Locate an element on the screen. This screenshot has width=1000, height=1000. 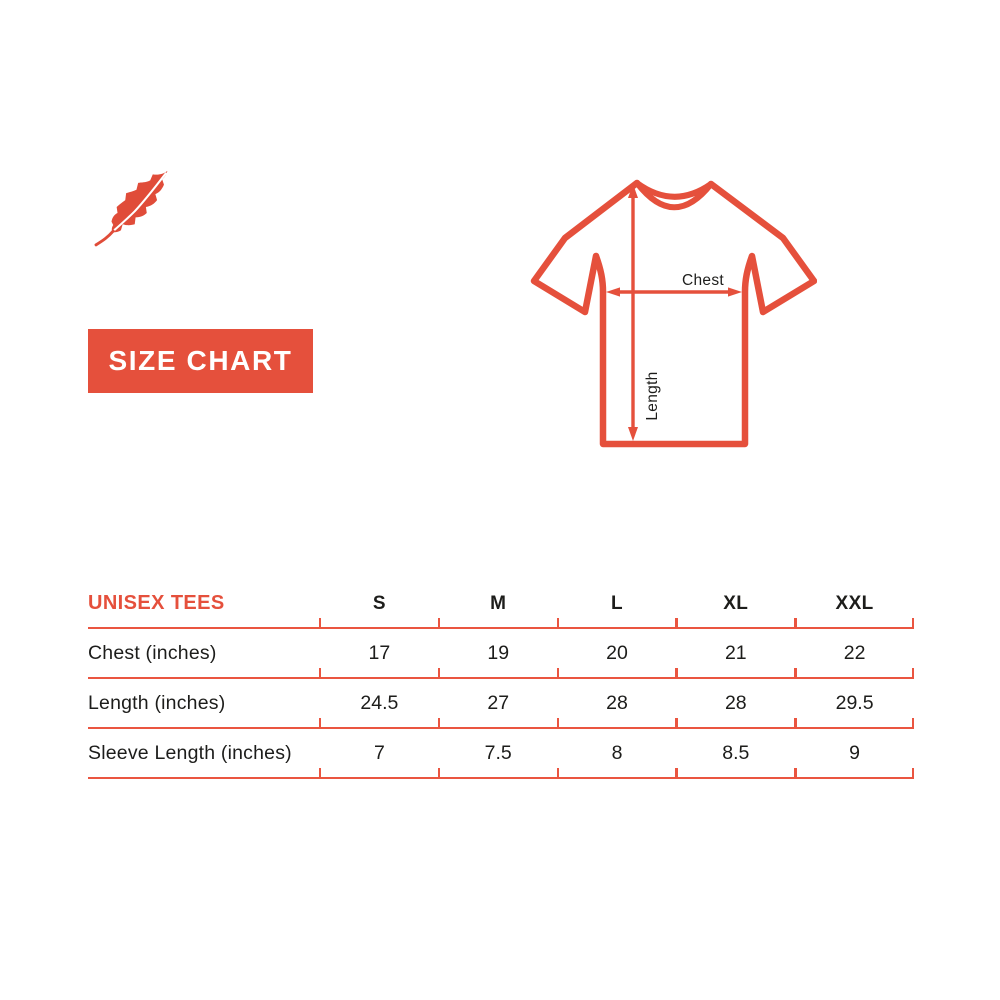
feather-midrib is located at coordinates (139, 202).